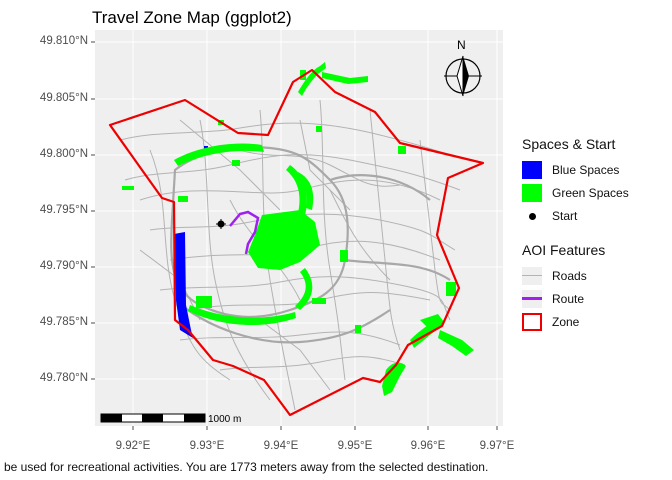  I want to click on legend-item-label: Roads, so click(569, 275).